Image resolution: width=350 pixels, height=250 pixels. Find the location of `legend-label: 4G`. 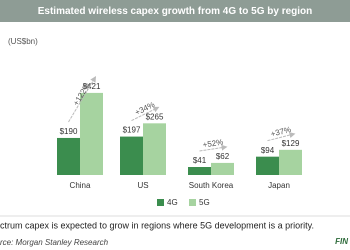

legend-label: 4G is located at coordinates (172, 202).